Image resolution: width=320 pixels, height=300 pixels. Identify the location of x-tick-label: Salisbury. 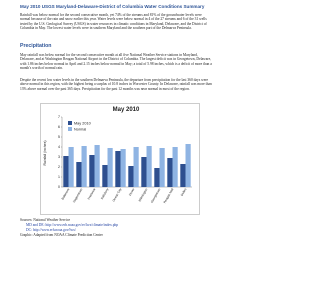
(105, 193).